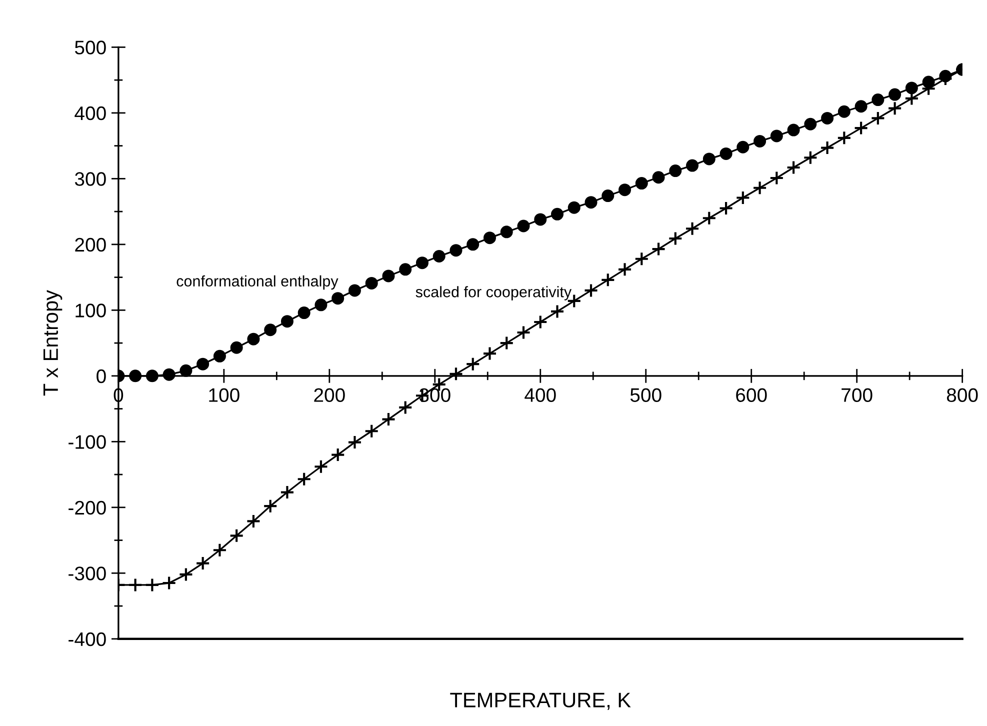  What do you see at coordinates (257, 282) in the screenshot?
I see `series-label: conformational enthalpy` at bounding box center [257, 282].